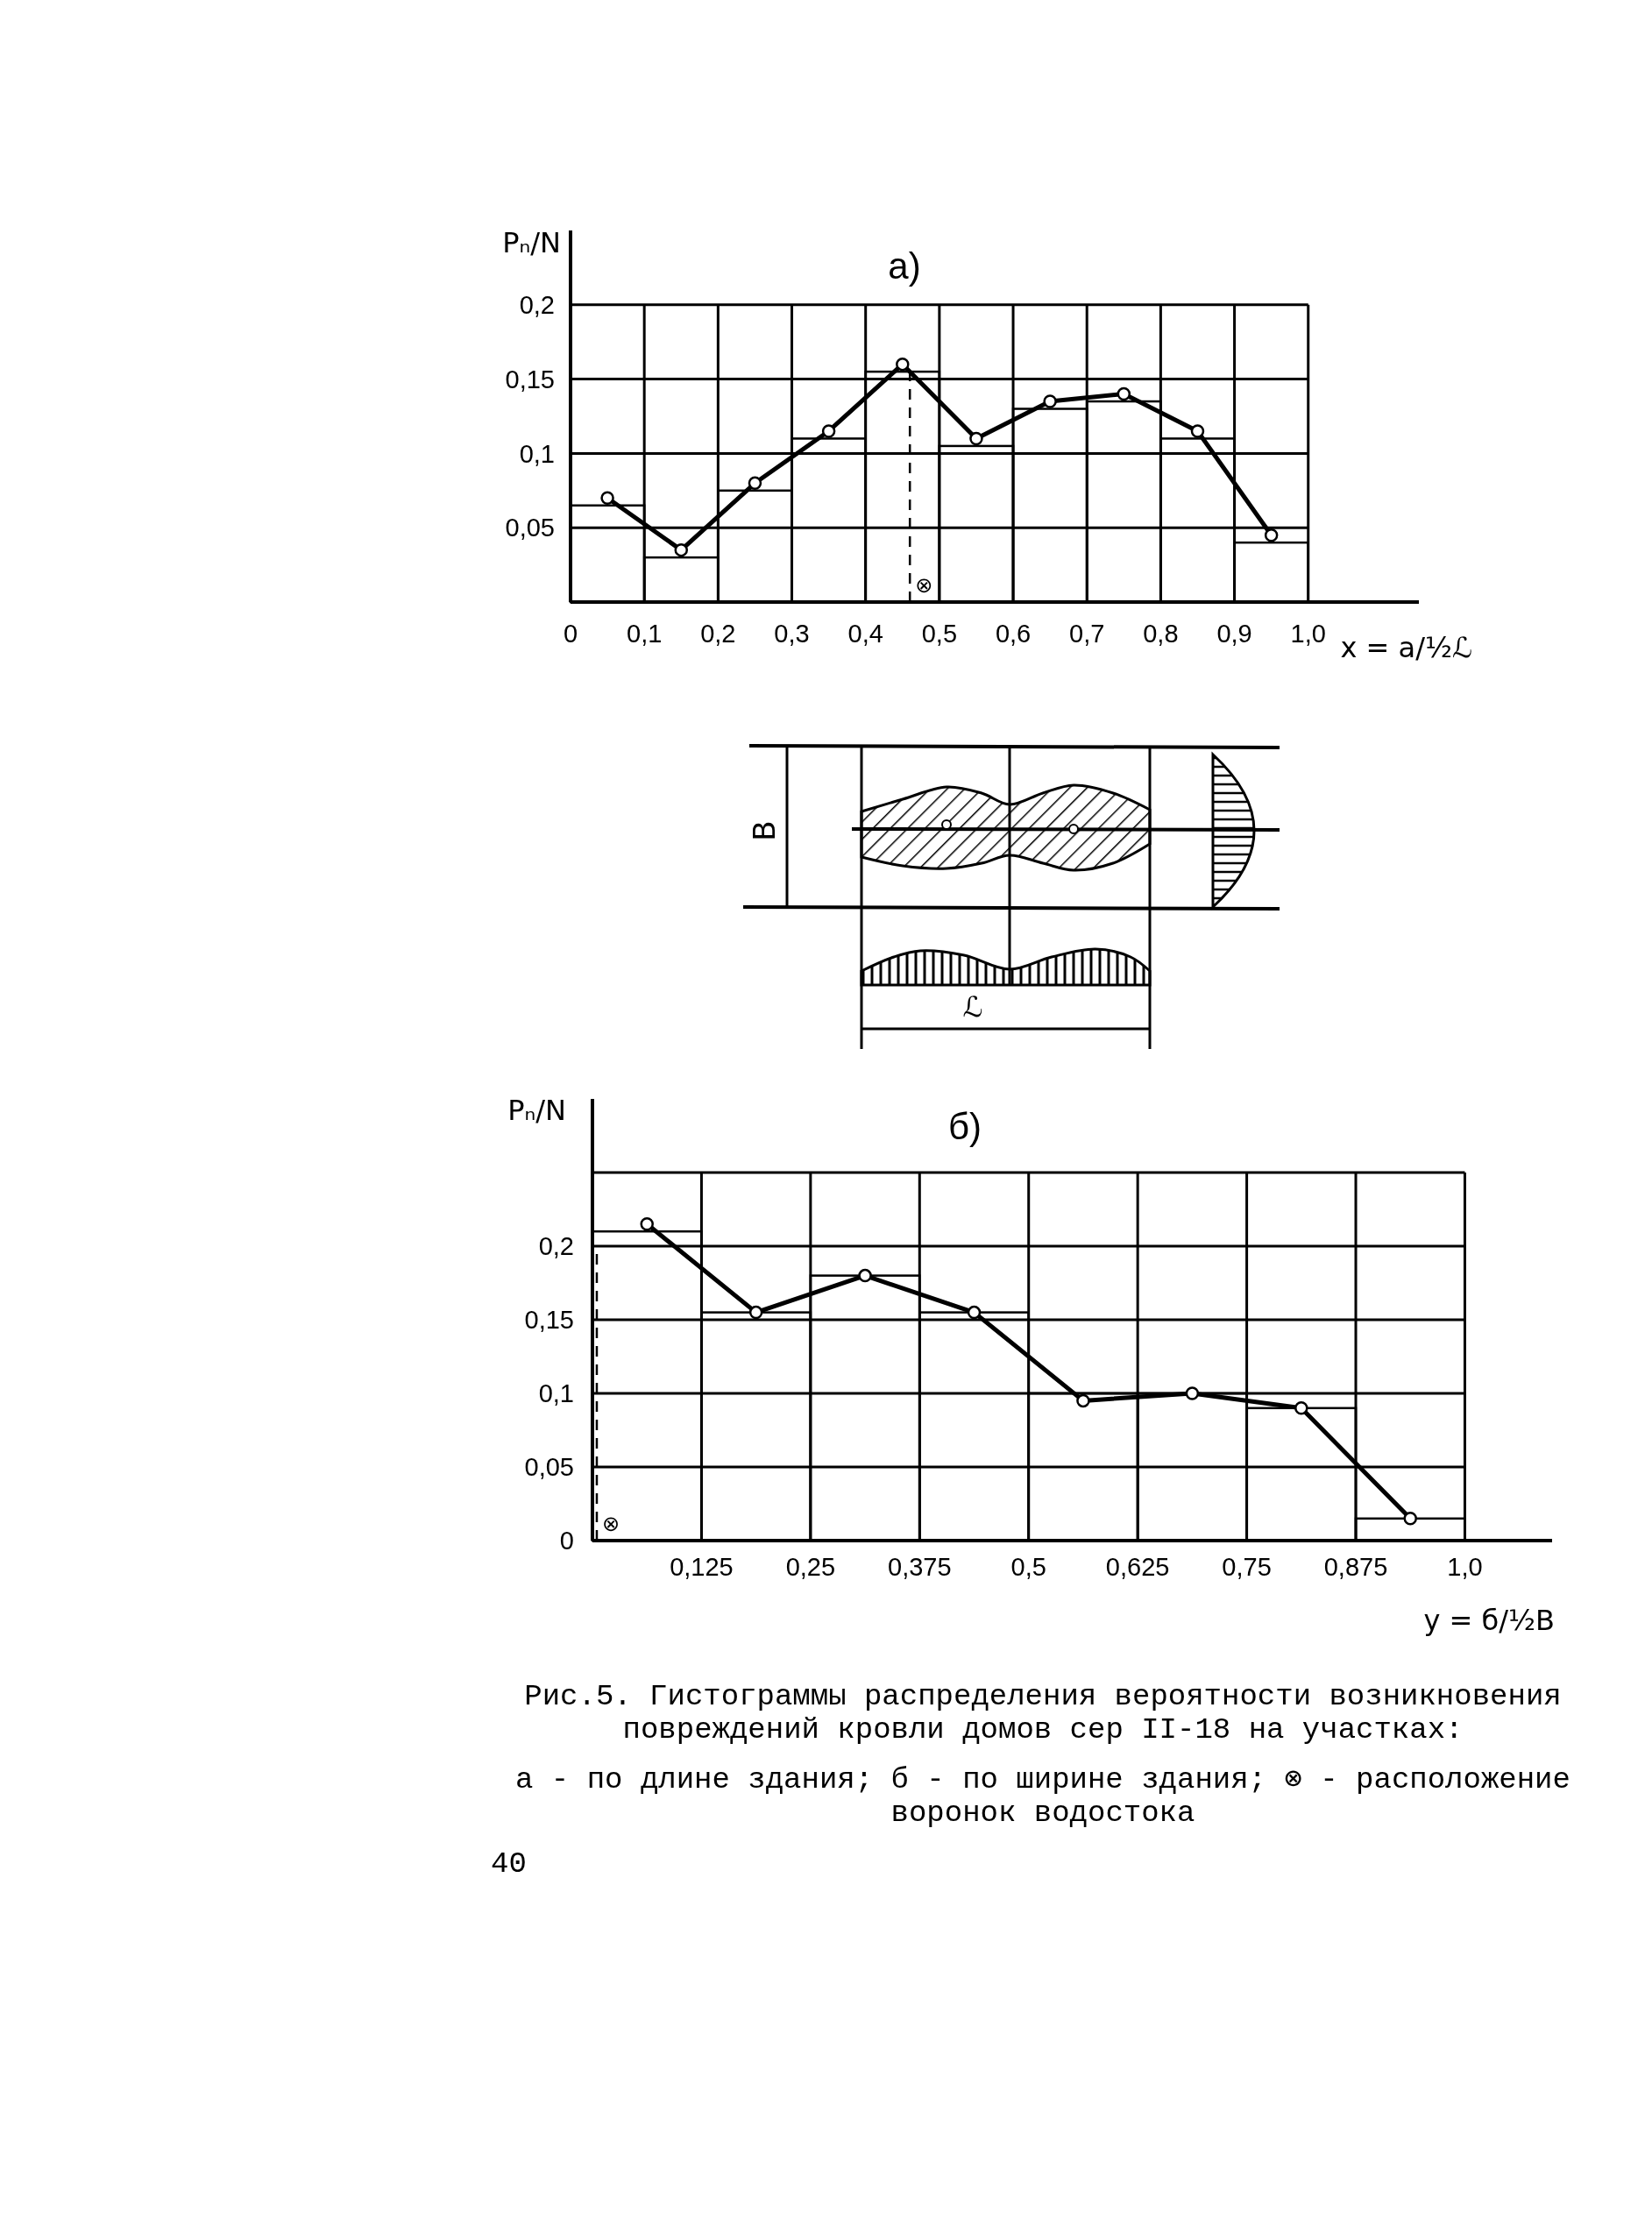 The width and height of the screenshot is (1652, 2218). What do you see at coordinates (792, 634) in the screenshot?
I see `x-tick-label: 0,3` at bounding box center [792, 634].